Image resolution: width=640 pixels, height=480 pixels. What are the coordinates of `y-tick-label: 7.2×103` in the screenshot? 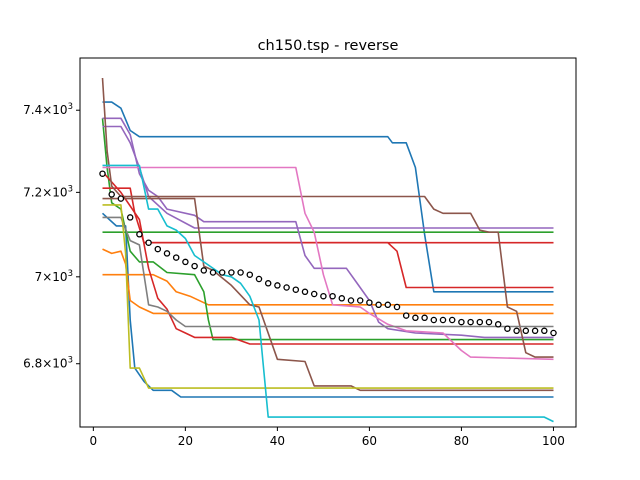 It's located at (48, 191).